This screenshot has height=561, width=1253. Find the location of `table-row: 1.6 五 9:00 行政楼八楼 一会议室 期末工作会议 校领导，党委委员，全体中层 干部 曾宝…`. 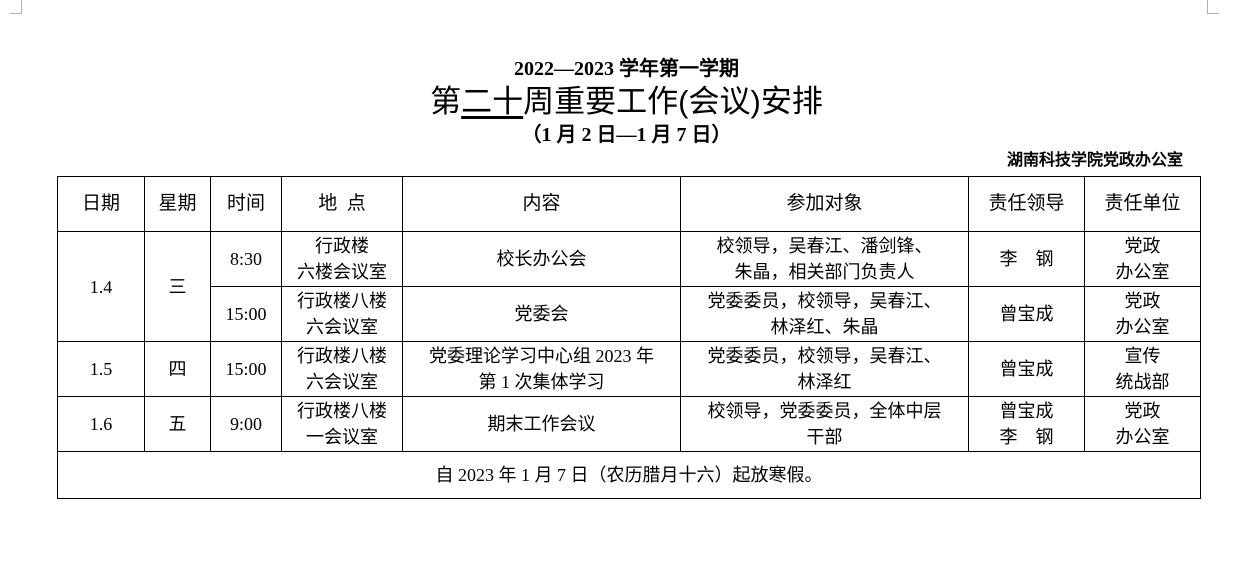

table-row: 1.6 五 9:00 行政楼八楼 一会议室 期末工作会议 校领导，党委委员，全体中层 干部 曾宝… is located at coordinates (629, 424).